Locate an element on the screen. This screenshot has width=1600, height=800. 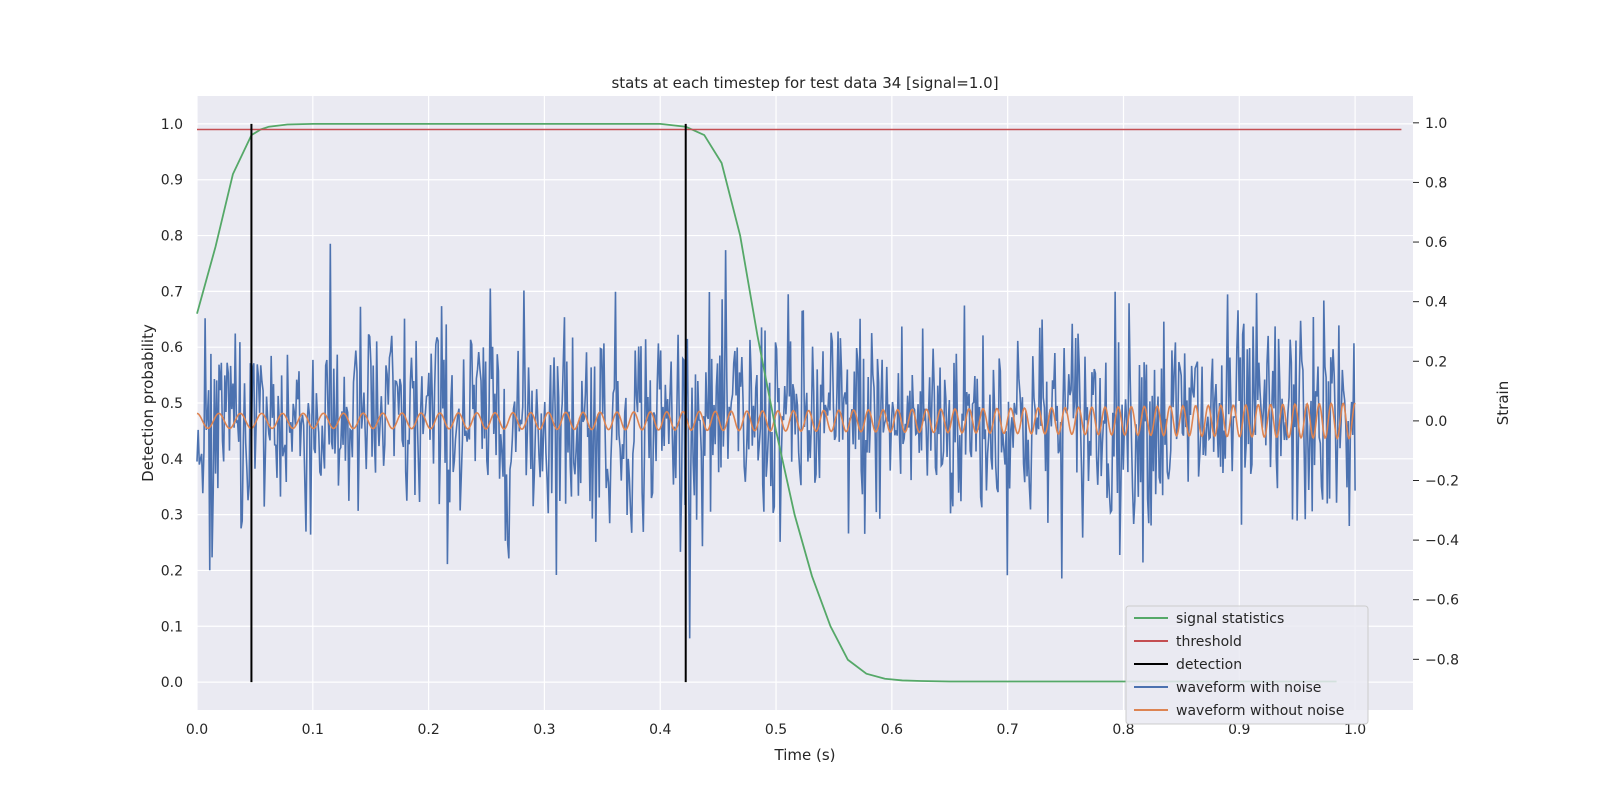
x-tick-label: 0.7 is located at coordinates (1008, 730).